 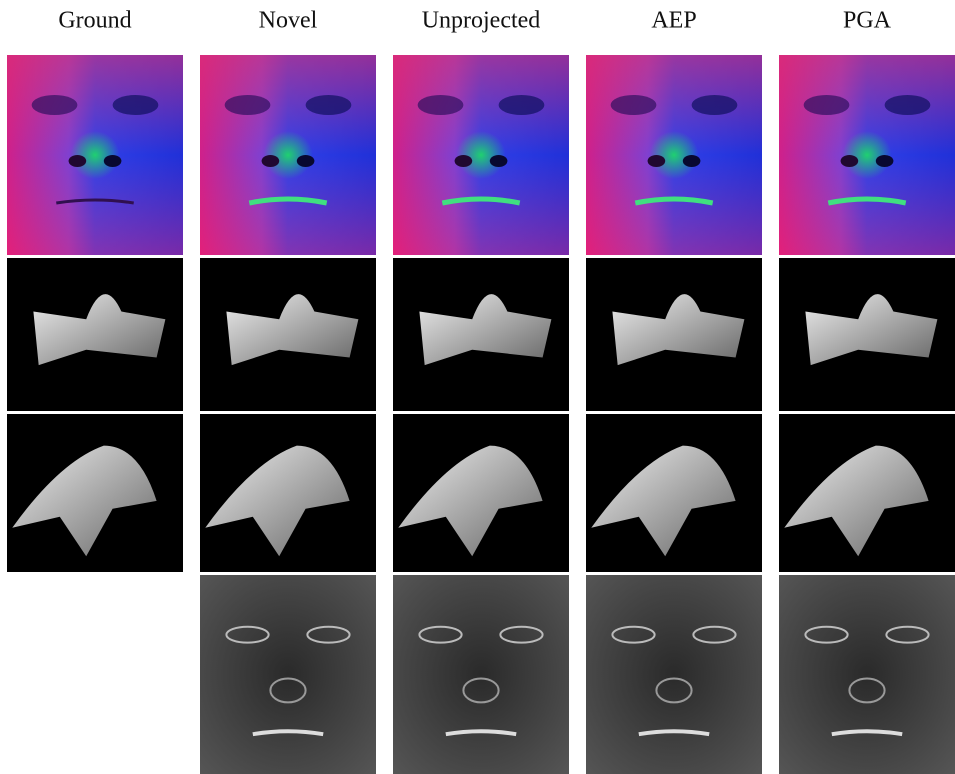 What do you see at coordinates (481, 21) in the screenshot?
I see `column-header: Unprojected` at bounding box center [481, 21].